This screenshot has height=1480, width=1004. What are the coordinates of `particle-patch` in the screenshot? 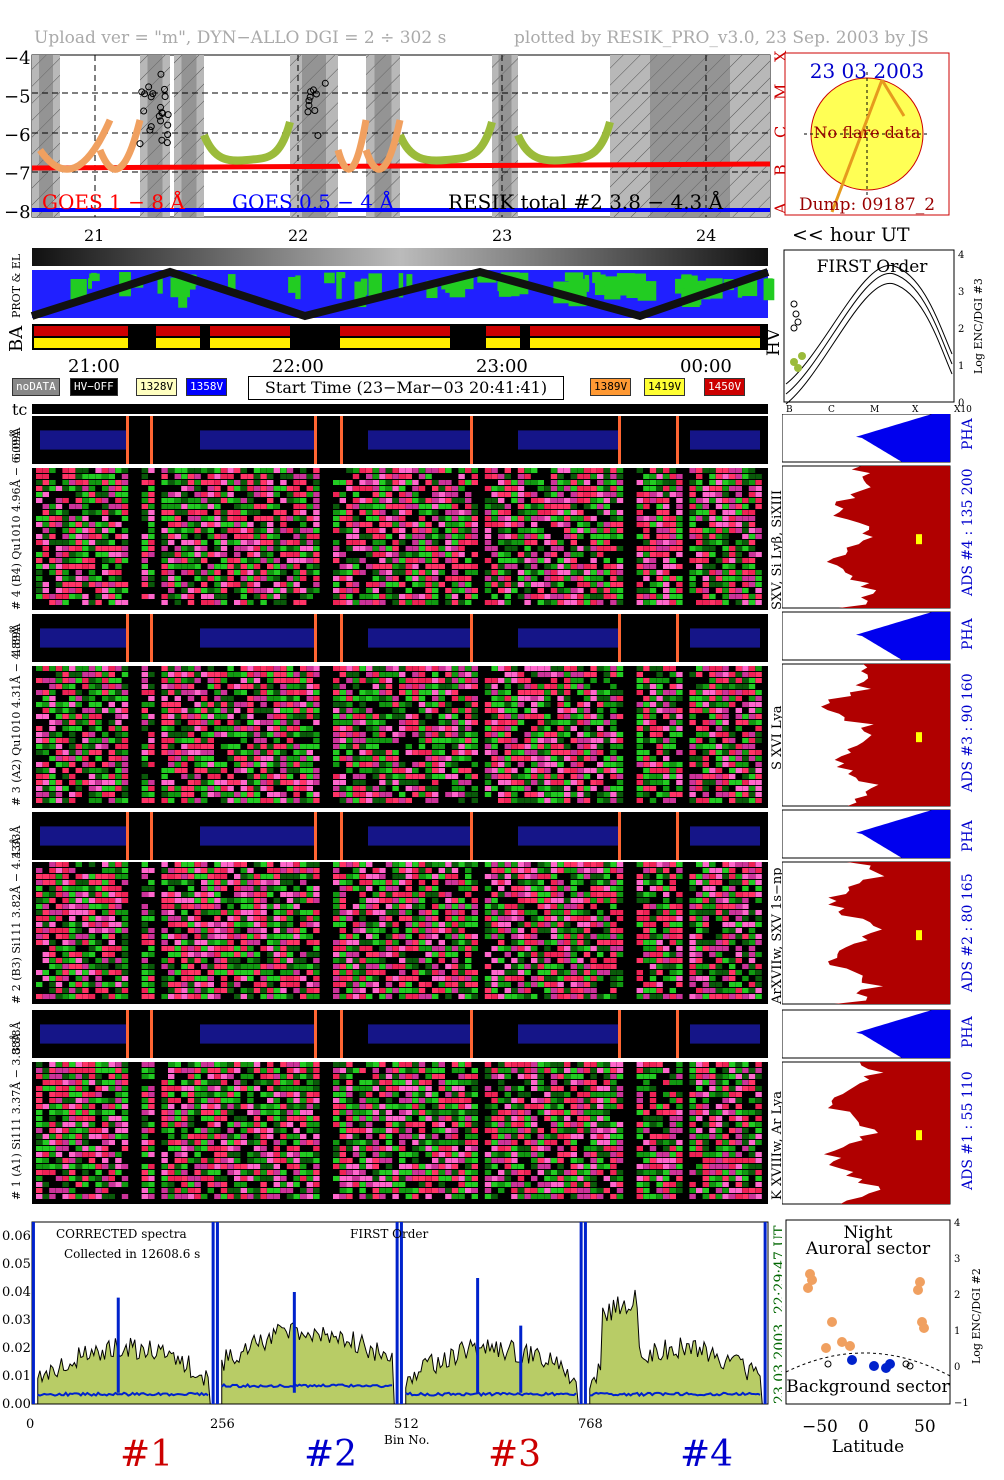 It's located at (94, 276).